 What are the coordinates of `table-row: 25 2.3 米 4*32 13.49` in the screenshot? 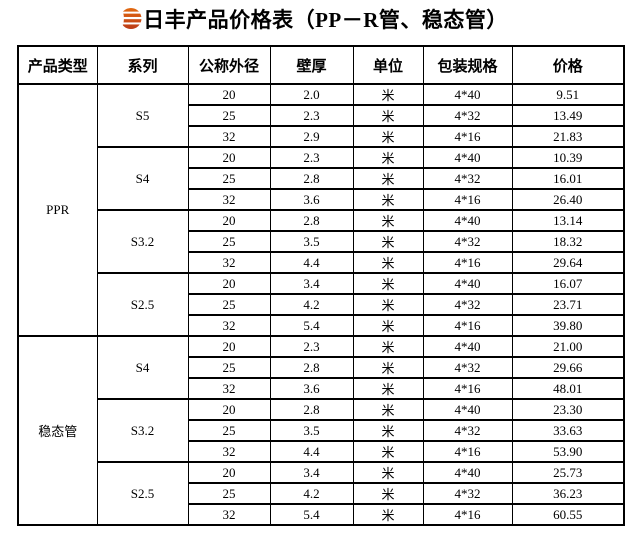 It's located at (321, 115).